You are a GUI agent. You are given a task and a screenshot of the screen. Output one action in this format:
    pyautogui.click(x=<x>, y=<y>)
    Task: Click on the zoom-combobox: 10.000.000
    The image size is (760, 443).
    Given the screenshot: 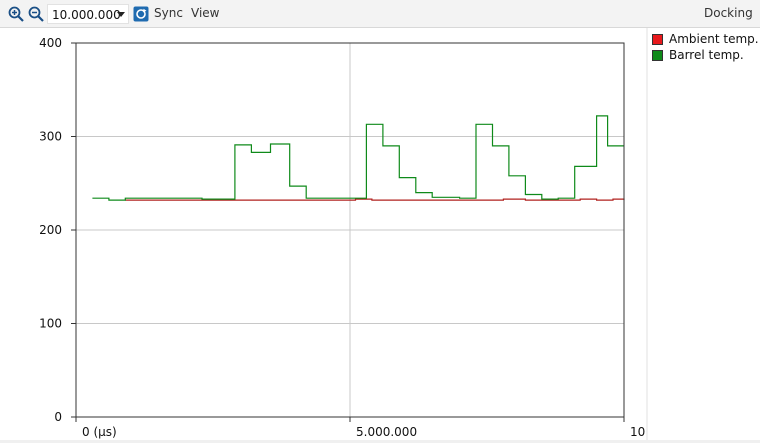 What is the action you would take?
    pyautogui.click(x=88, y=14)
    